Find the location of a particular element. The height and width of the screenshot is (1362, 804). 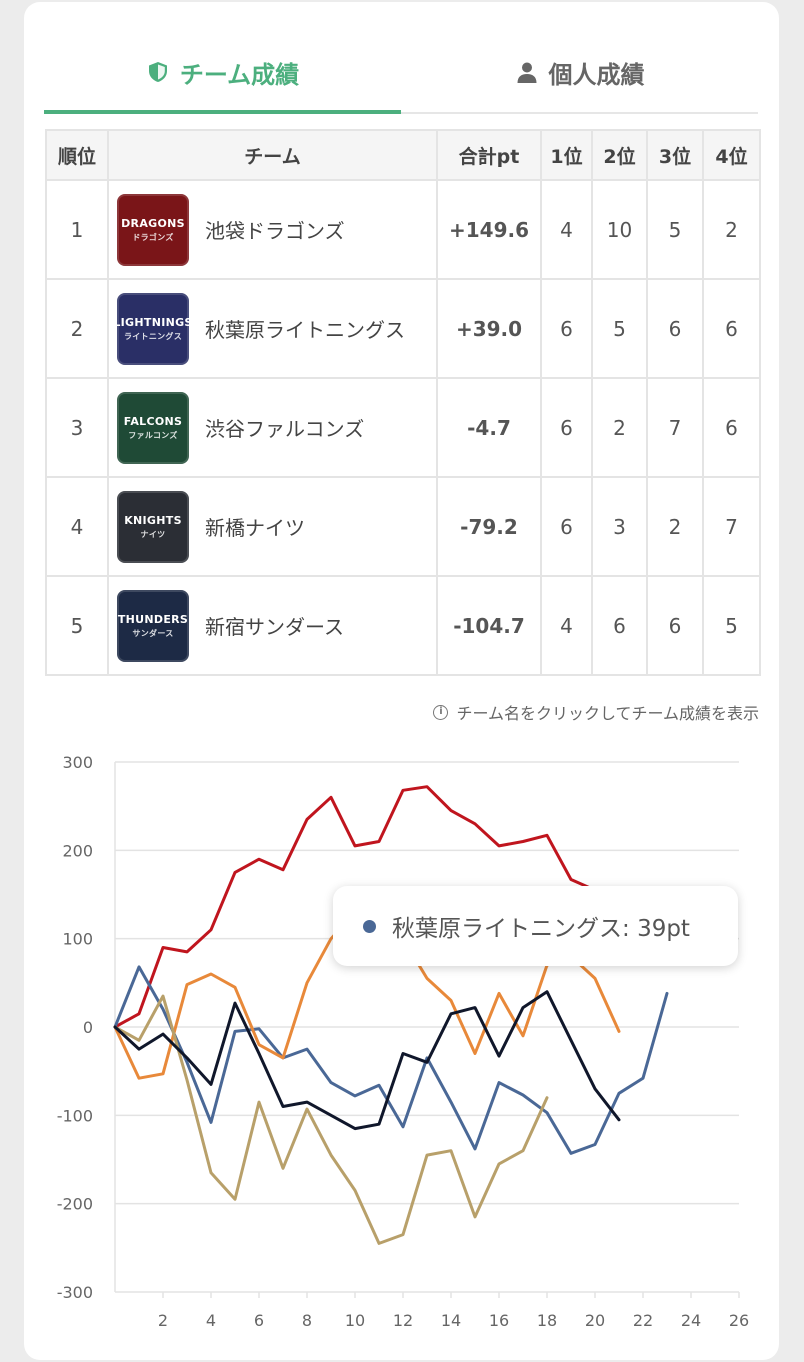

total-pt-cell: -4.7 is located at coordinates (489, 427).